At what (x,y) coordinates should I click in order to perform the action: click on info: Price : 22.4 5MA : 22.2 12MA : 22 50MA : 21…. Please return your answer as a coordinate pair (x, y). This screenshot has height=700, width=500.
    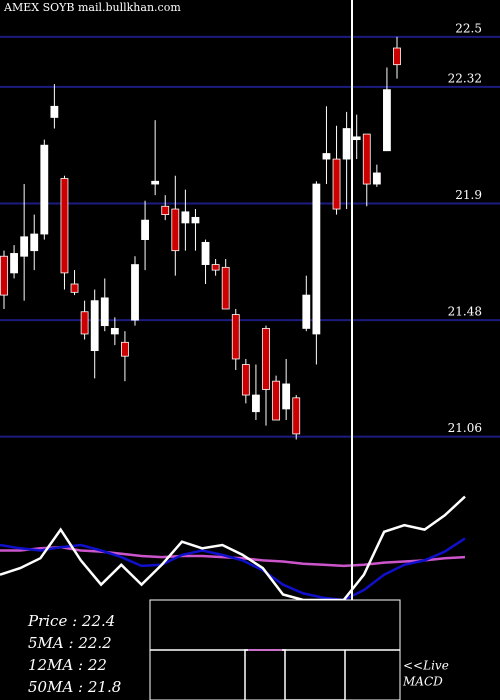
    Looking at the image, I should click on (74, 654).